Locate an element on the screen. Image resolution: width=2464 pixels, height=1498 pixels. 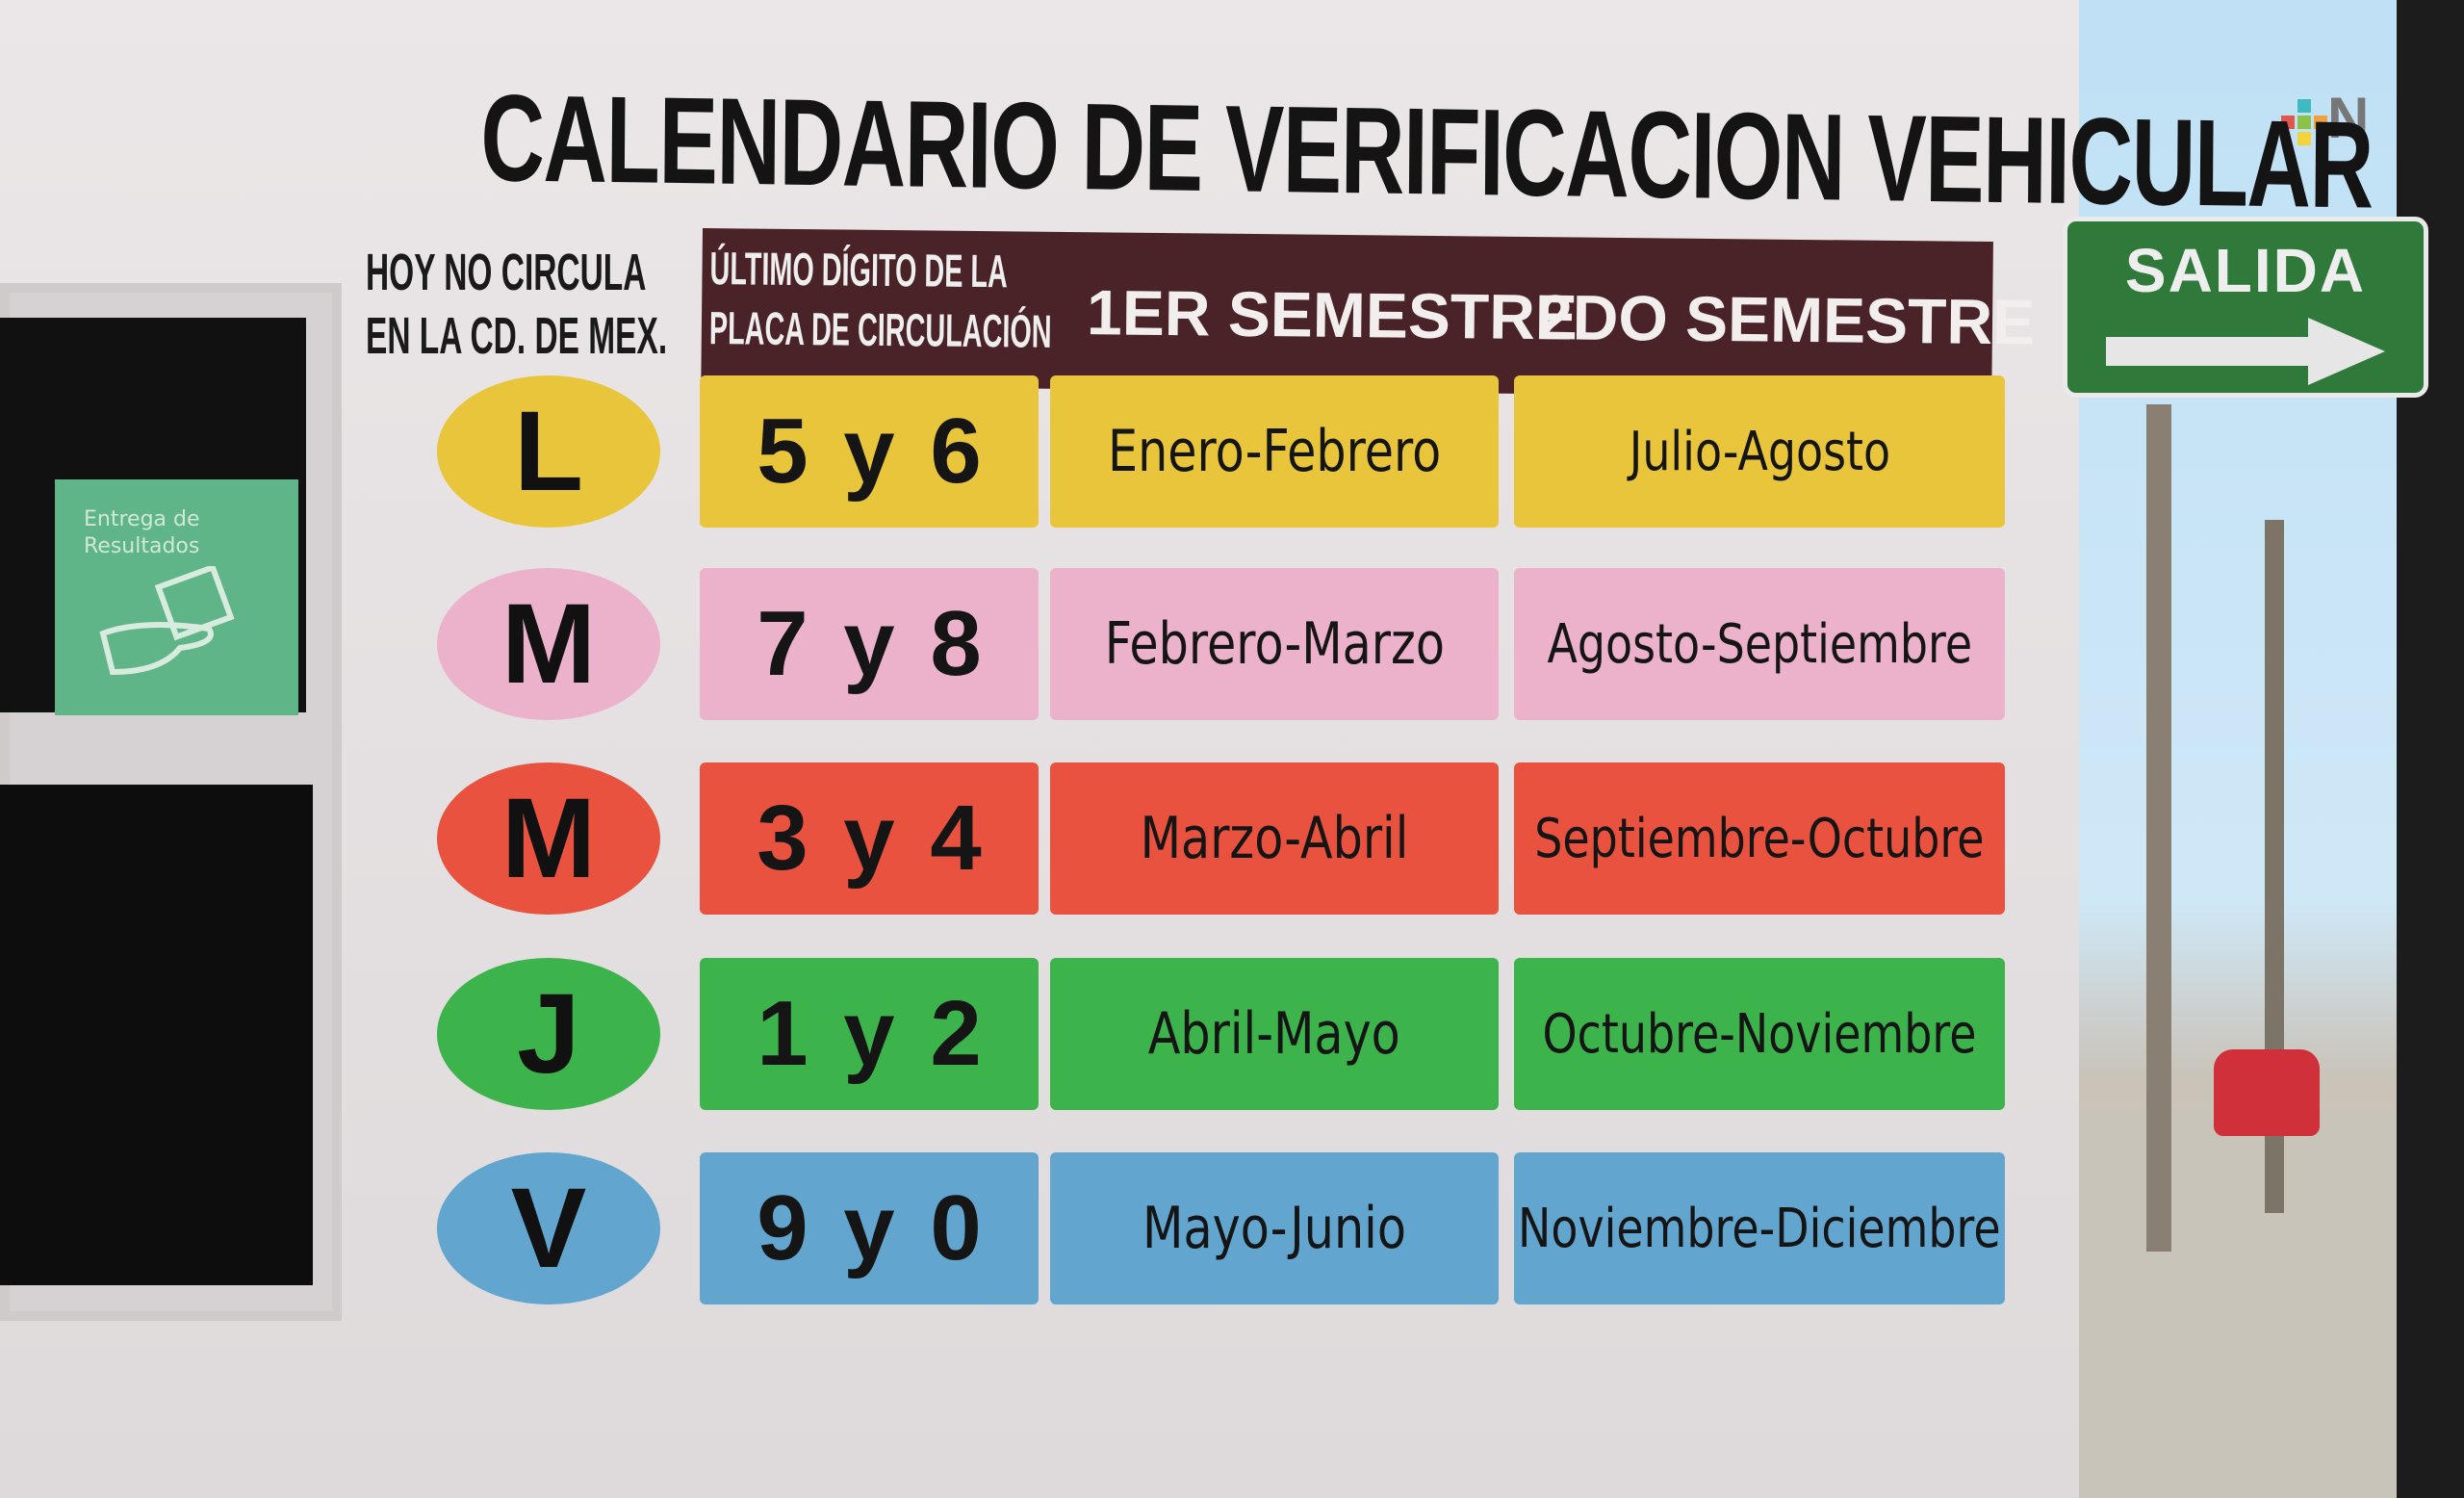
sem1-months: Abril-Mayo is located at coordinates (1274, 1034).